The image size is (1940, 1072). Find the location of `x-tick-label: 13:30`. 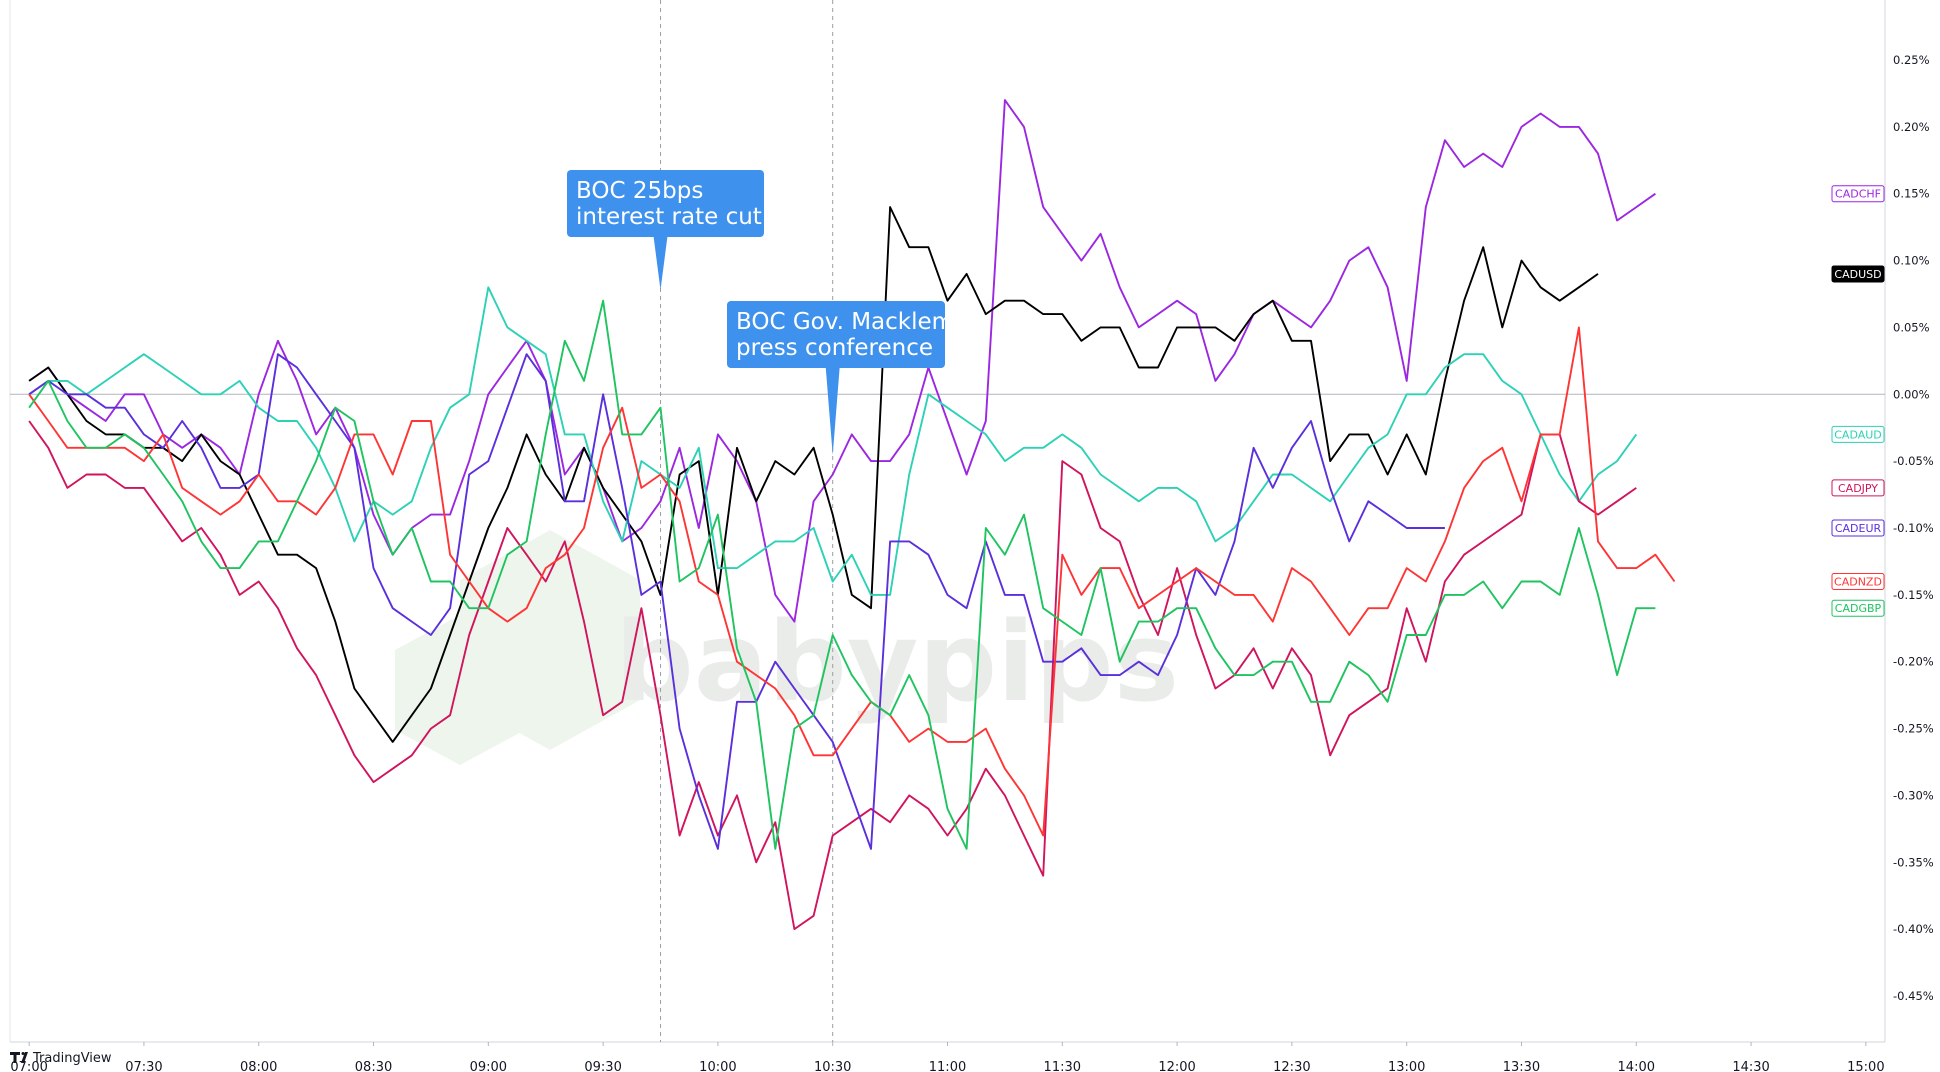

x-tick-label: 13:30 is located at coordinates (1521, 1066).